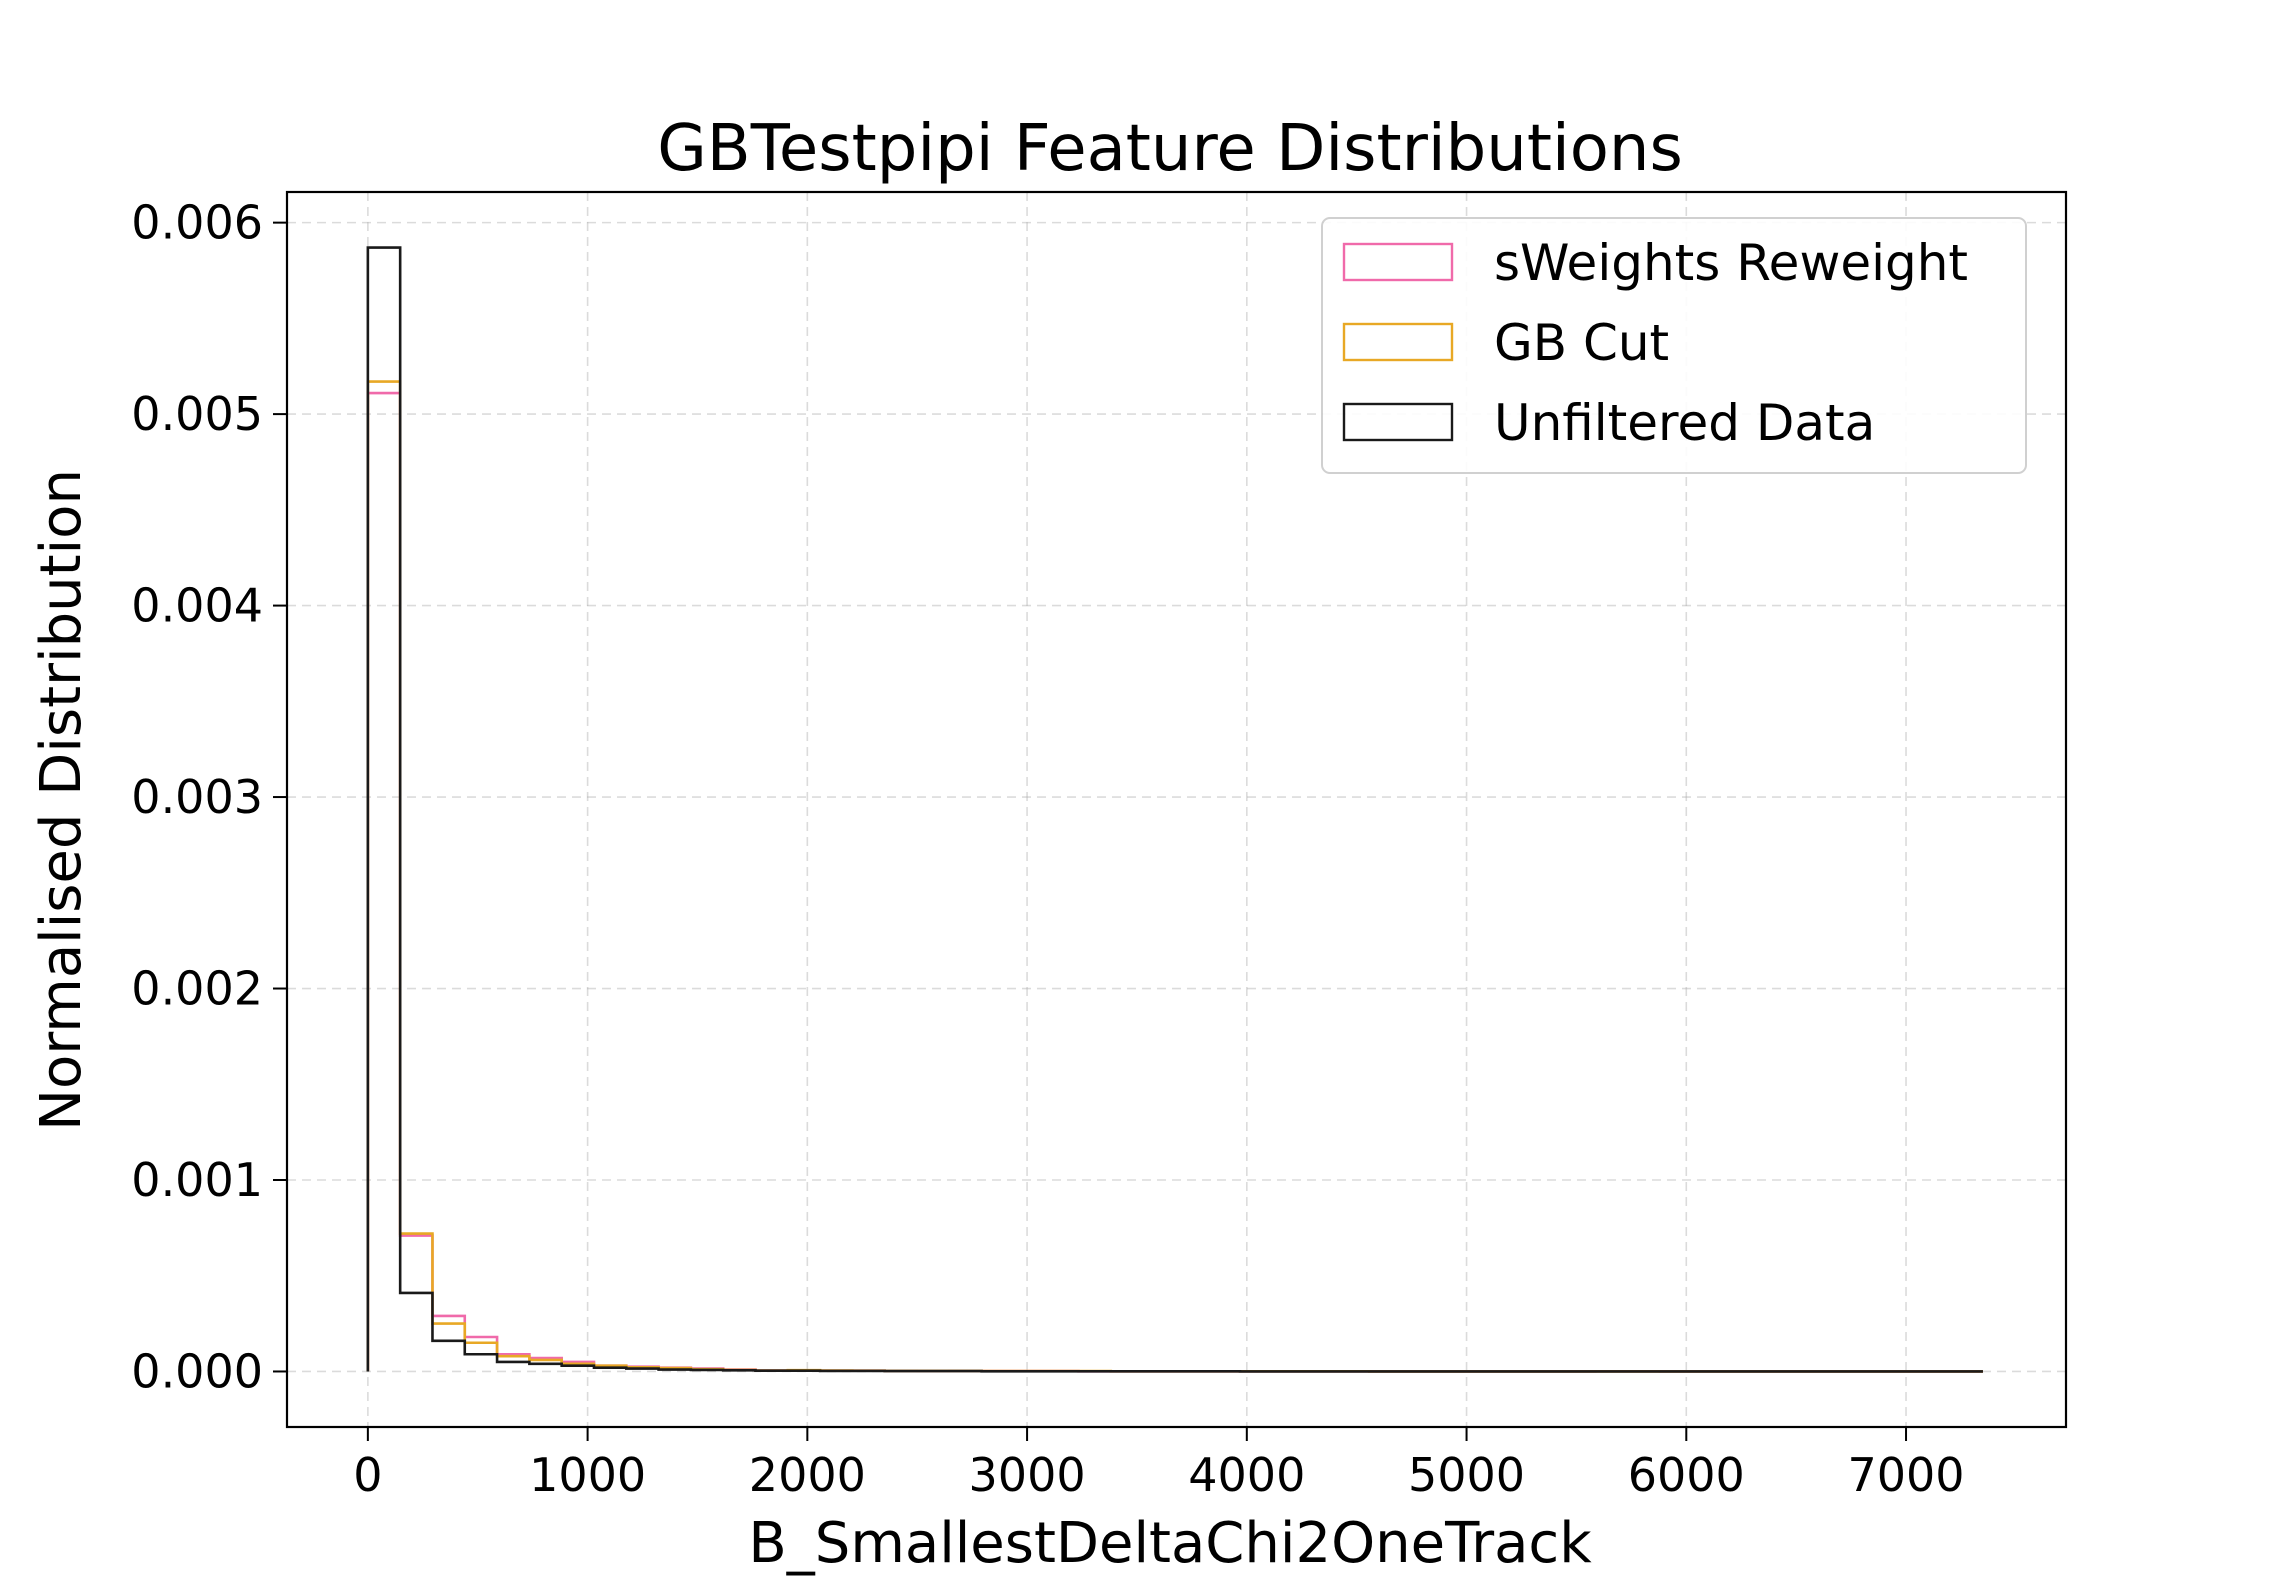 Image resolution: width=2270 pixels, height=1589 pixels. Describe the element at coordinates (1686, 1475) in the screenshot. I see `x-tick-label: 6000` at that location.